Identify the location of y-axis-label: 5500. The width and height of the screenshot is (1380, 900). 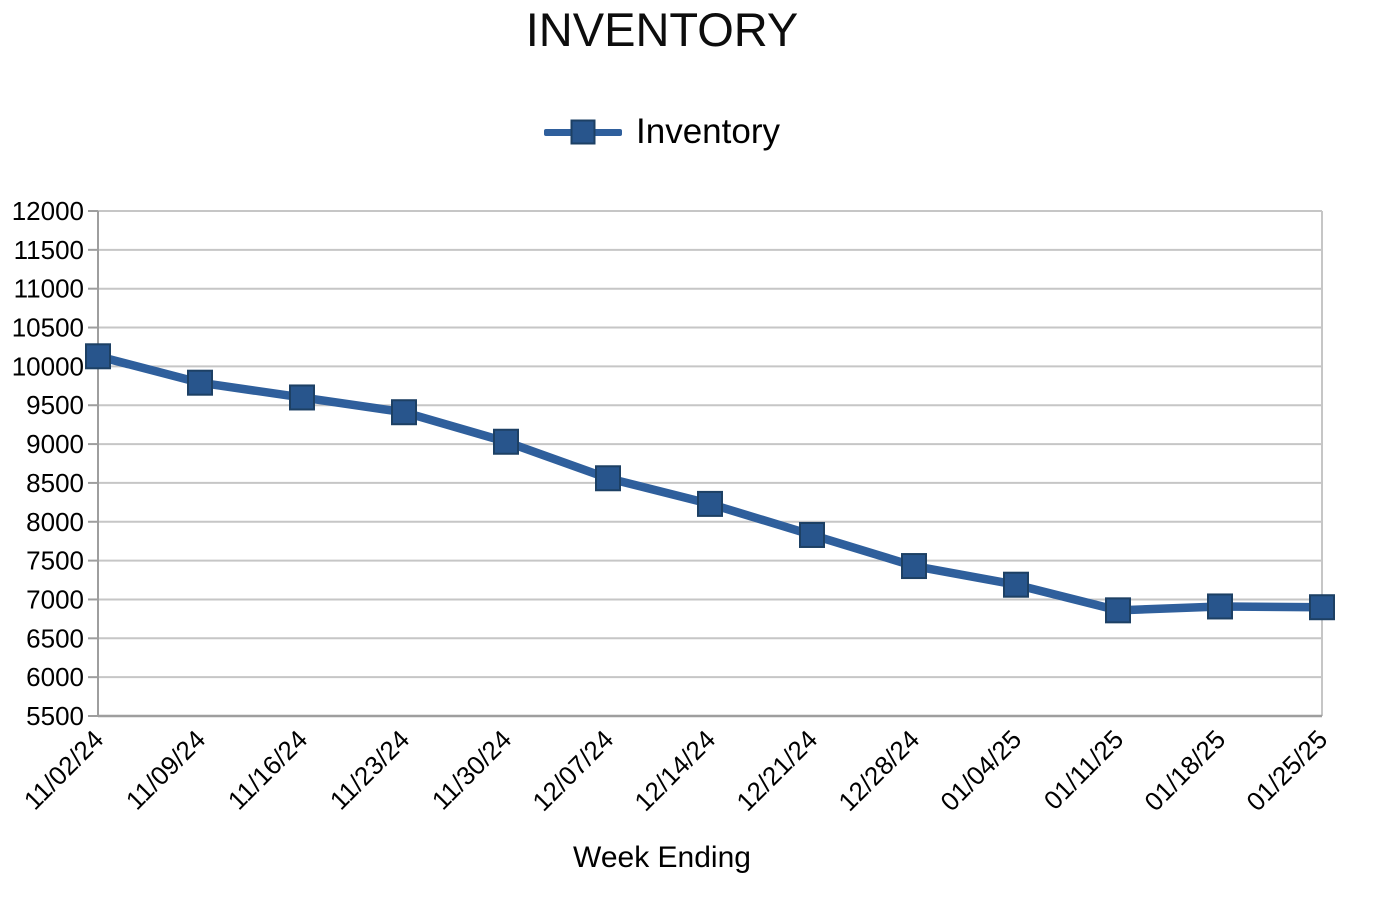
(55, 716).